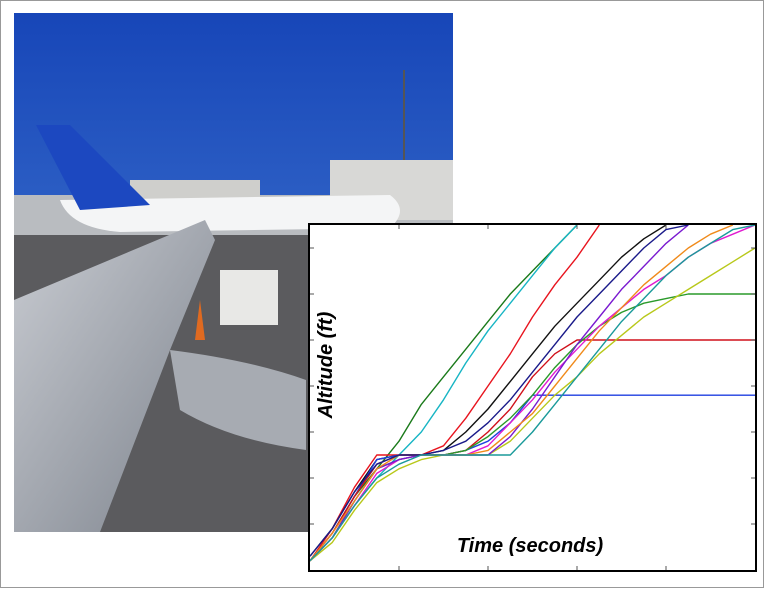 This screenshot has height=593, width=764. I want to click on y-axis-title: Altitude (ft), so click(326, 365).